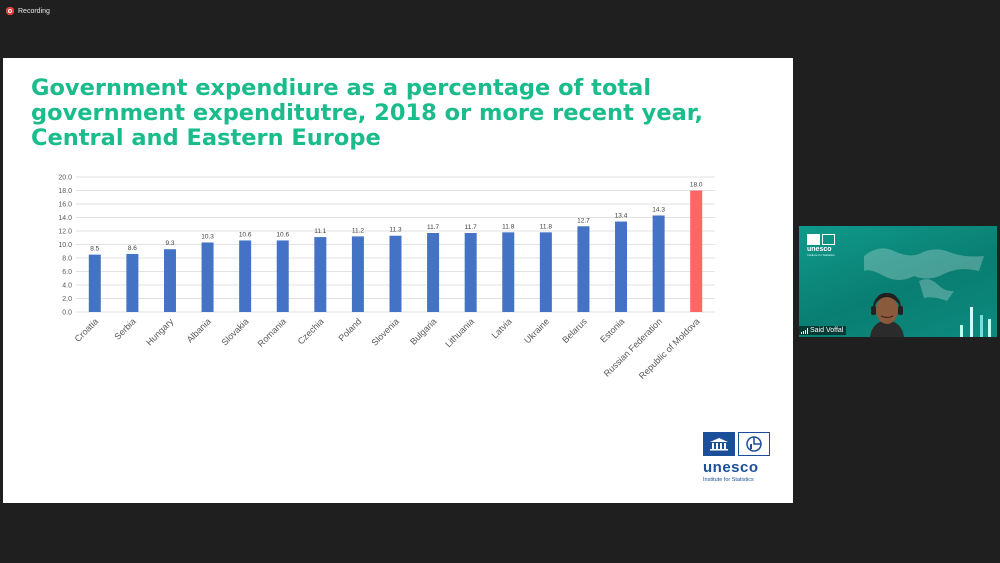 The width and height of the screenshot is (1000, 563). I want to click on data-label: 8.6, so click(132, 248).